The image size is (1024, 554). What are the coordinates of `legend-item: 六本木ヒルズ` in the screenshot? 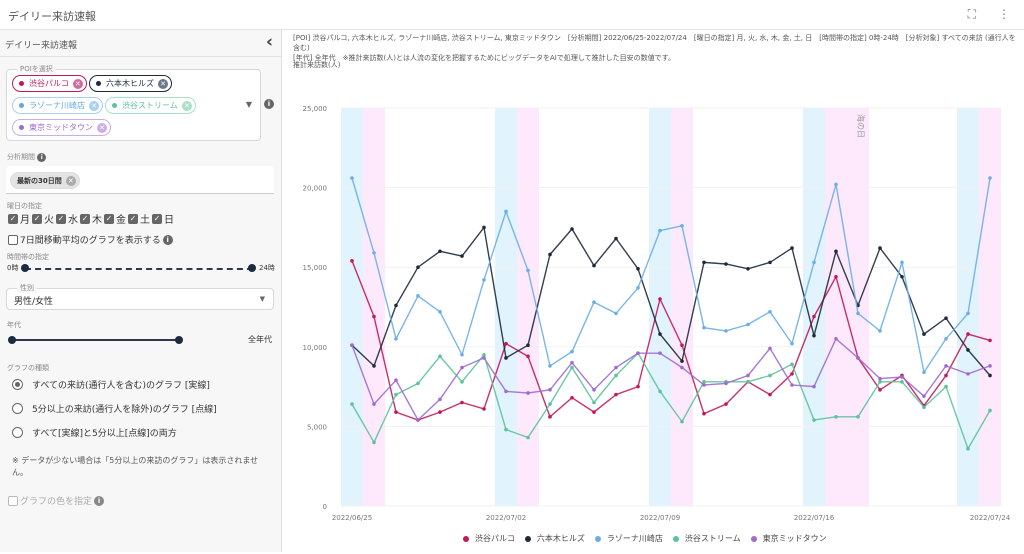 It's located at (554, 538).